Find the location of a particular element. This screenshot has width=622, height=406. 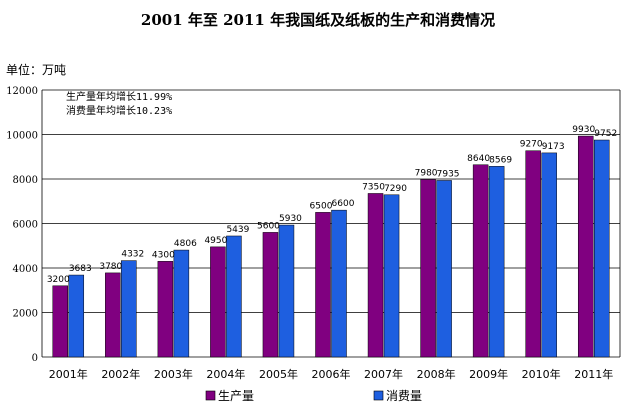

data-label-production: 8640 is located at coordinates (478, 159).